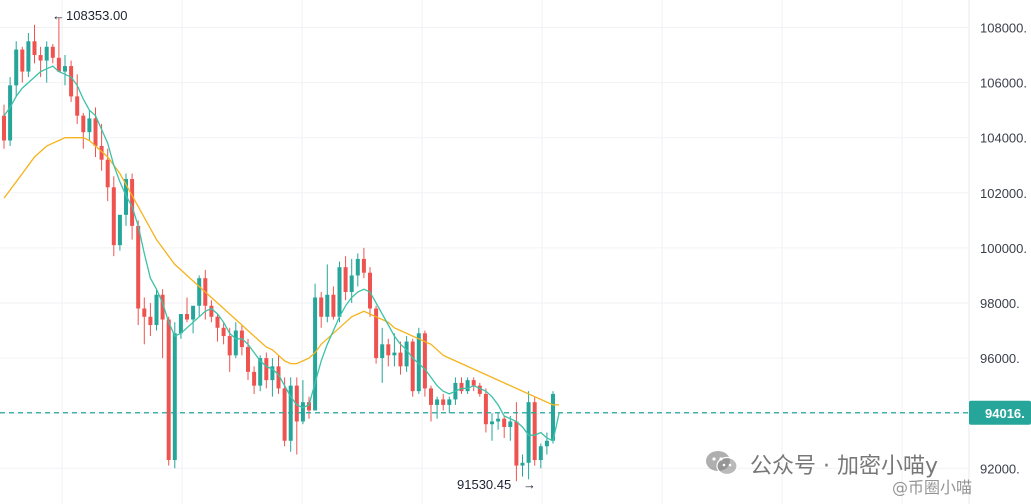 The width and height of the screenshot is (1031, 504). I want to click on price-label-badge: 94016., so click(1000, 412).